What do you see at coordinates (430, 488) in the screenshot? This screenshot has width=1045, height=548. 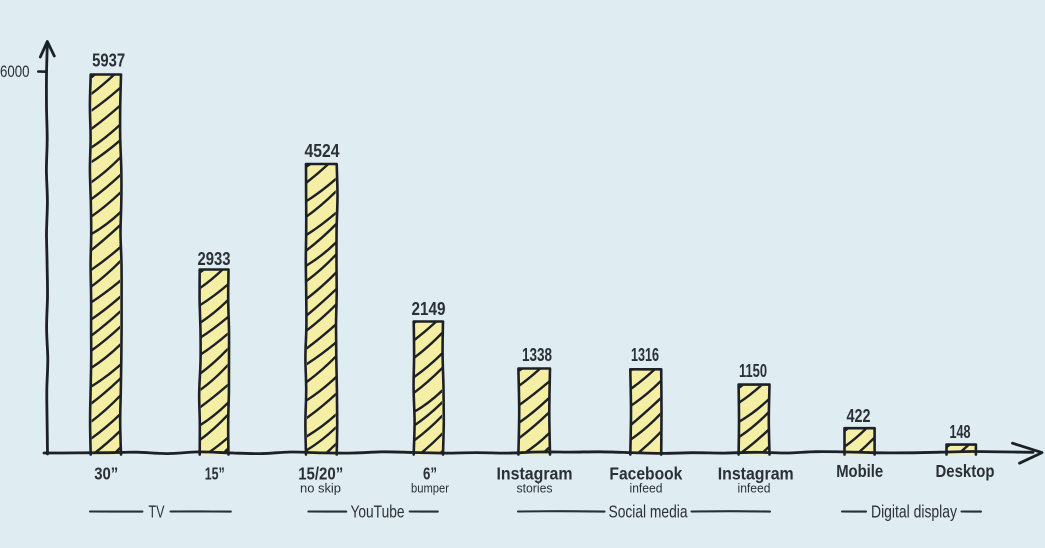 I see `svg-text: bumper` at bounding box center [430, 488].